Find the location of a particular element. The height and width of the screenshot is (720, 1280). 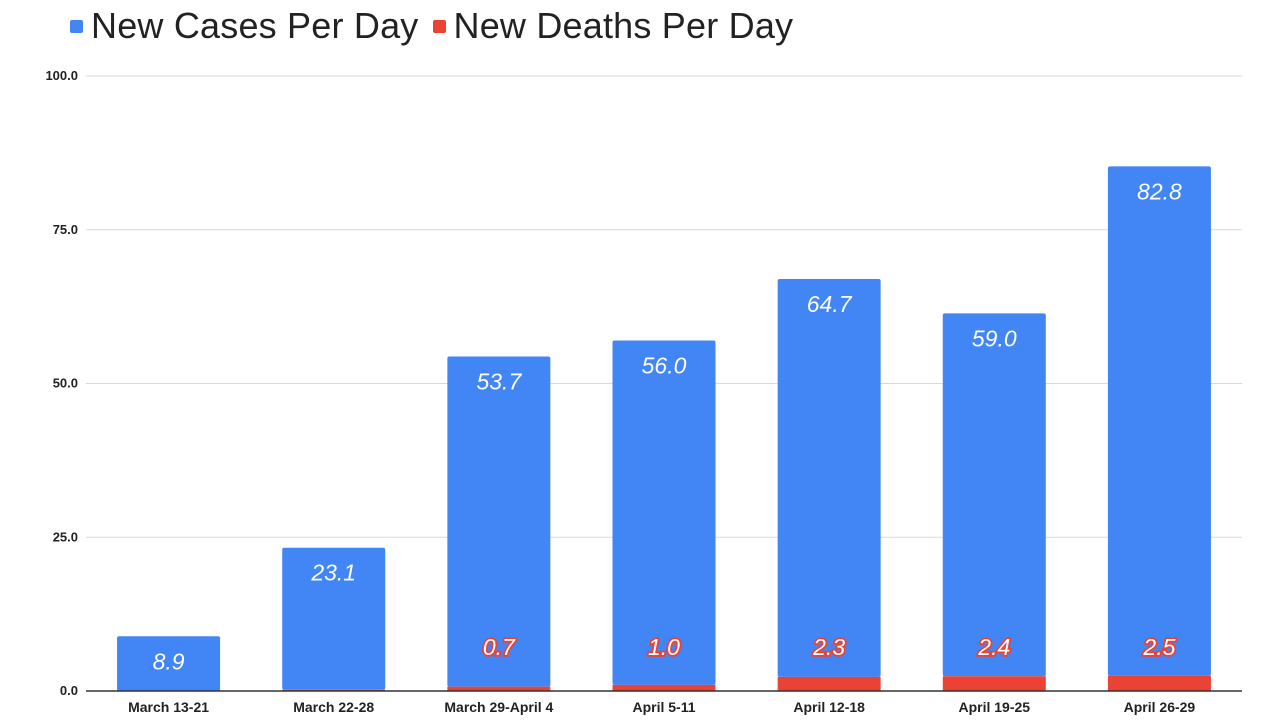

bar-label-deaths: 2.5 is located at coordinates (1158, 647).